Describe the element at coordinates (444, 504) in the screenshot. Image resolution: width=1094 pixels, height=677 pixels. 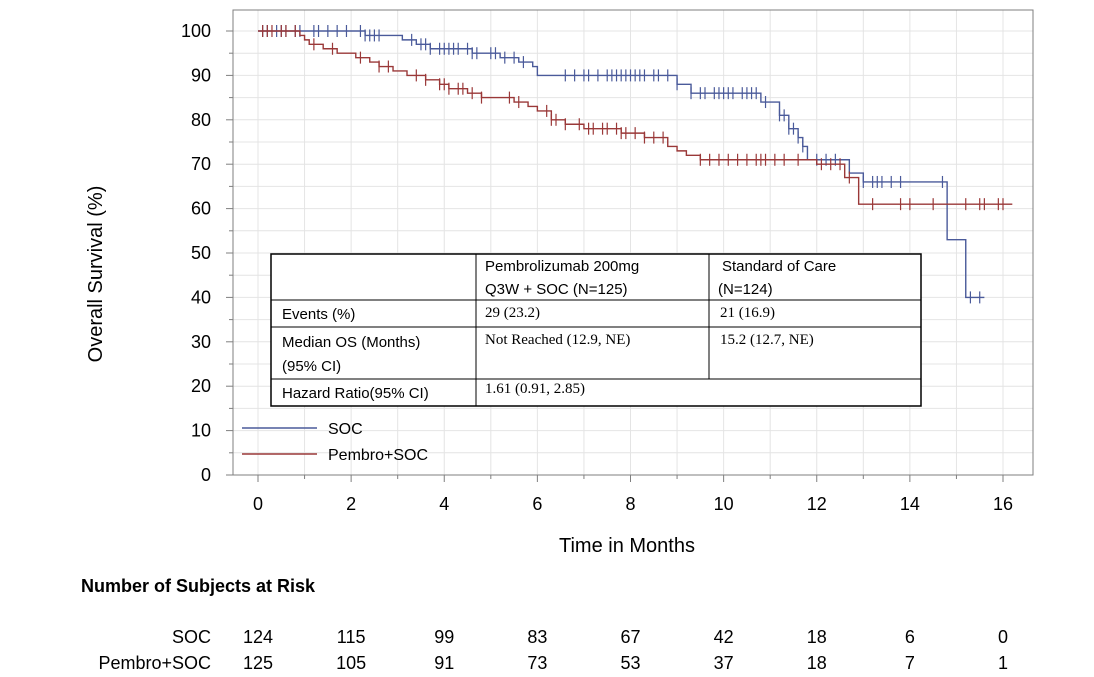
I see `x-tick-label: 4` at that location.